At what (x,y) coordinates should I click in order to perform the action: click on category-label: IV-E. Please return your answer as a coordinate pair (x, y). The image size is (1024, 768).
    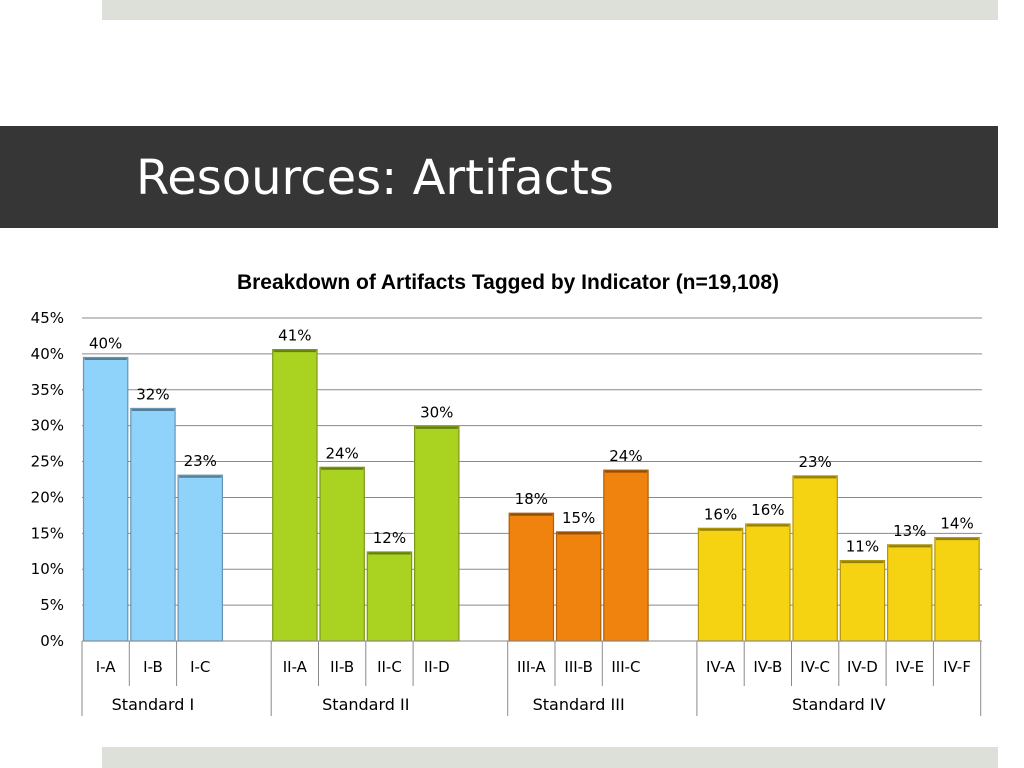
    Looking at the image, I should click on (909, 667).